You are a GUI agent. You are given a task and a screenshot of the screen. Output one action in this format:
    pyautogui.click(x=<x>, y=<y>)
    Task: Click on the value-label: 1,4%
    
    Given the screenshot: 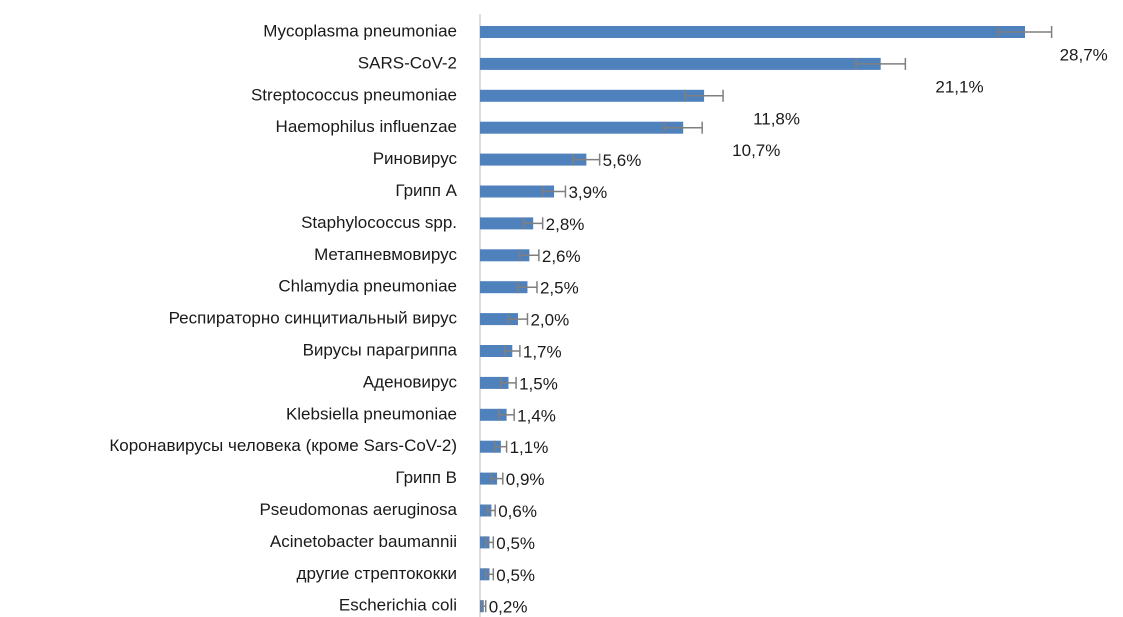 What is the action you would take?
    pyautogui.click(x=536, y=415)
    